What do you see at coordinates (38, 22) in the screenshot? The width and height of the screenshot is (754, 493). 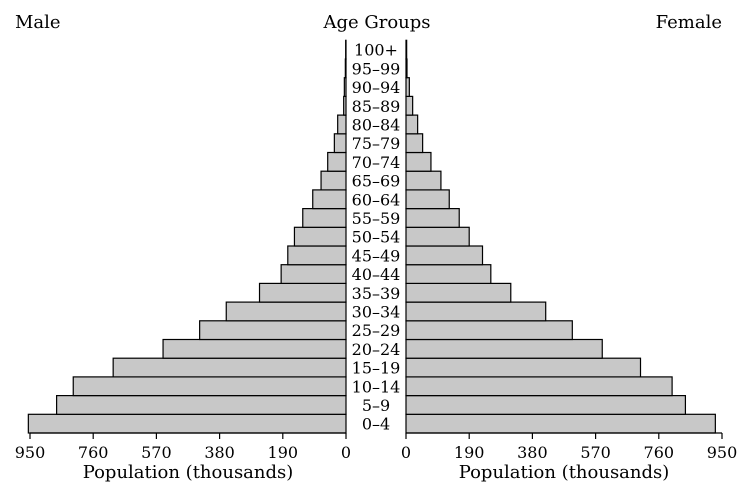 I see `male-side-label: Male` at bounding box center [38, 22].